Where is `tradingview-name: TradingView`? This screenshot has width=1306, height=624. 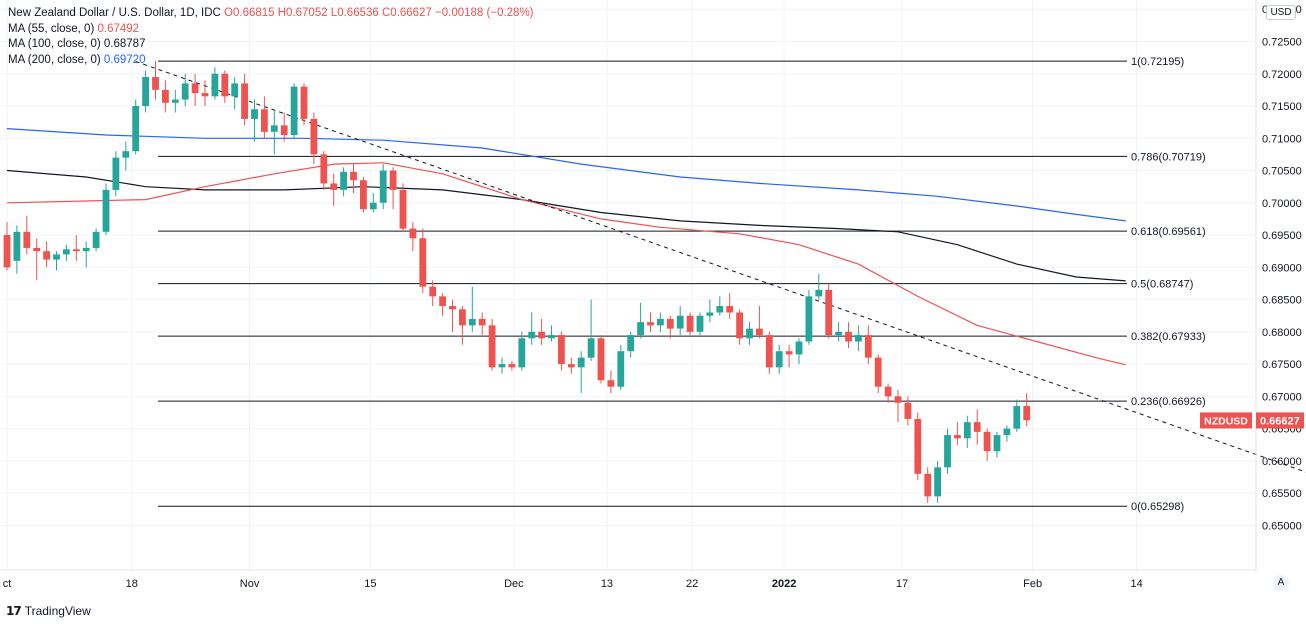
tradingview-name: TradingView is located at coordinates (57, 611).